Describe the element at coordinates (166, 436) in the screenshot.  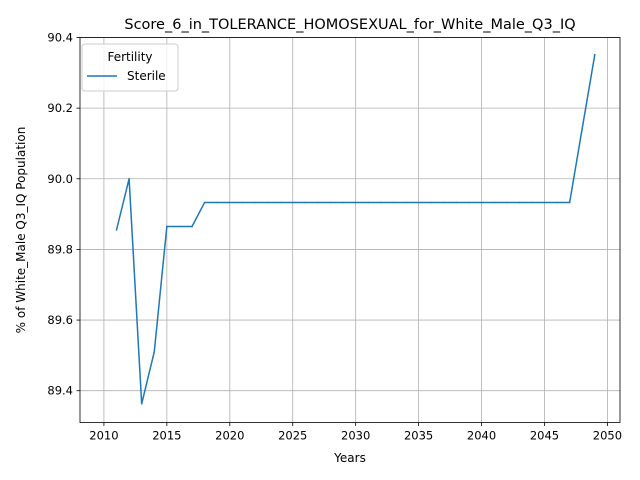
I see `x-tick-label: 2015` at that location.